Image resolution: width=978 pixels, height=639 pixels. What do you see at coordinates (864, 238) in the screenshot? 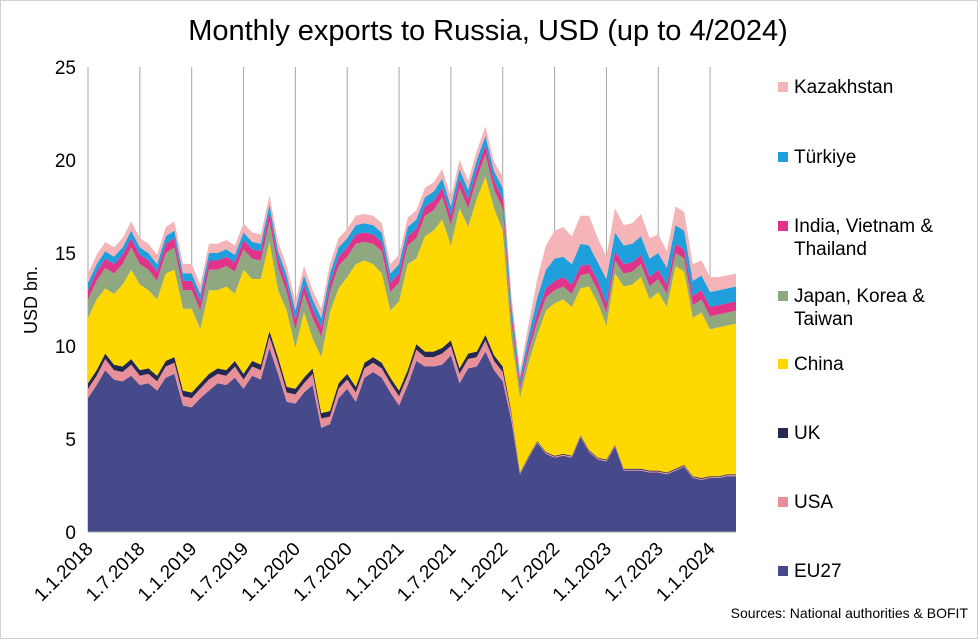
I see `legend-label: India, Vietnam & Thailand` at bounding box center [864, 238].